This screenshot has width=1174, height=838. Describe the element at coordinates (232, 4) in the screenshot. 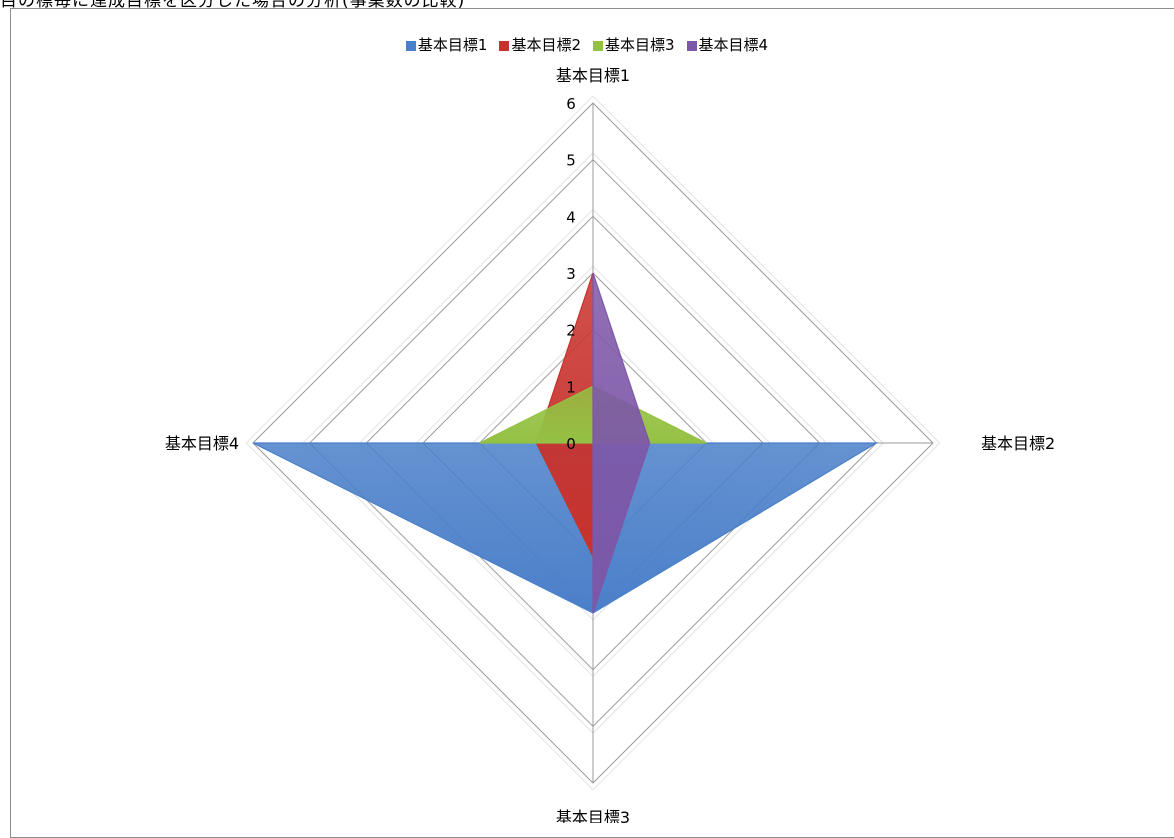

I see `cut-off-header-text: 目の標毎に達成目標を区分した場合の分析(事業数の比較)` at that location.